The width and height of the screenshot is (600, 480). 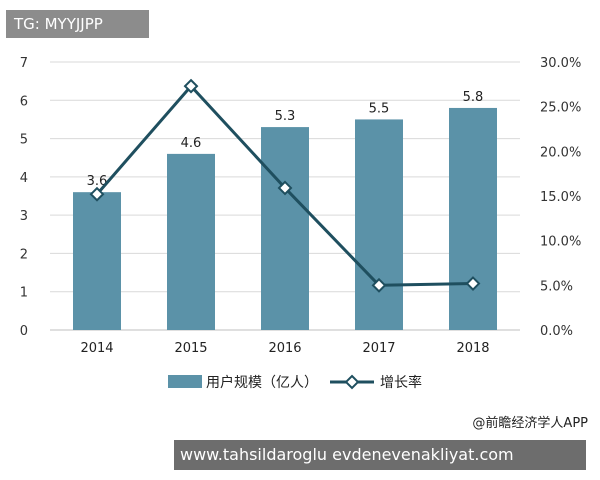 I want to click on bar-value-label: 5.5, so click(x=379, y=108).